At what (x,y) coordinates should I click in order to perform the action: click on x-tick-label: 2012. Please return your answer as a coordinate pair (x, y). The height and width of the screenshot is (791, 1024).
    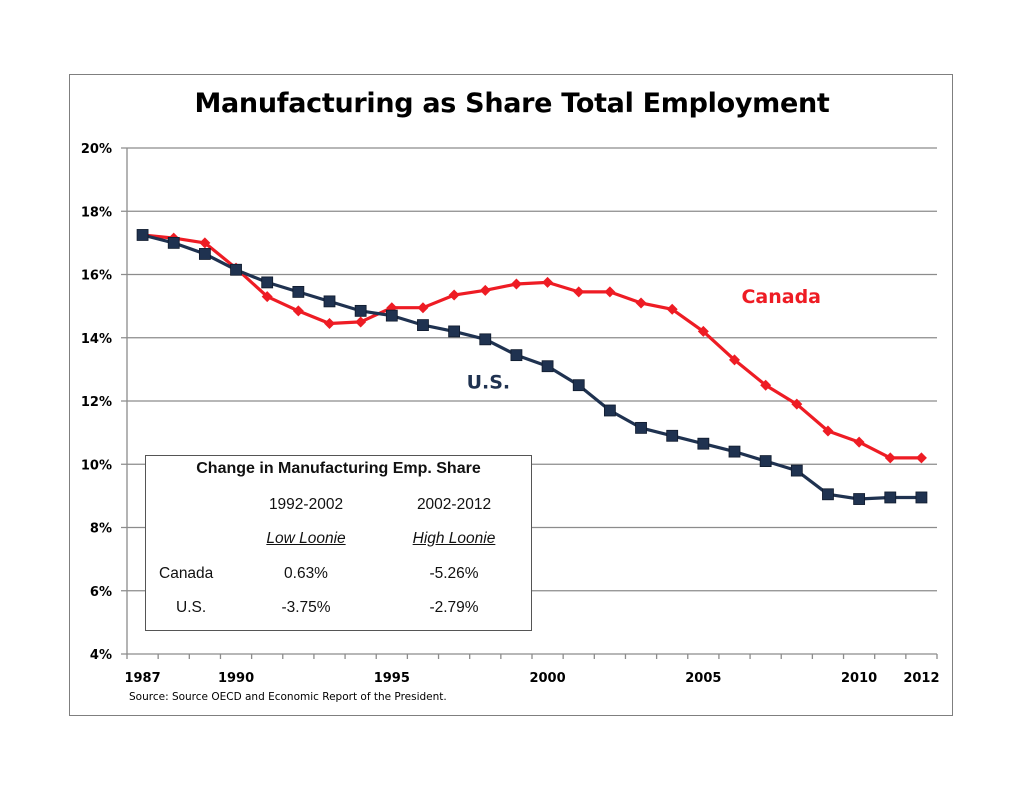
    Looking at the image, I should click on (921, 678).